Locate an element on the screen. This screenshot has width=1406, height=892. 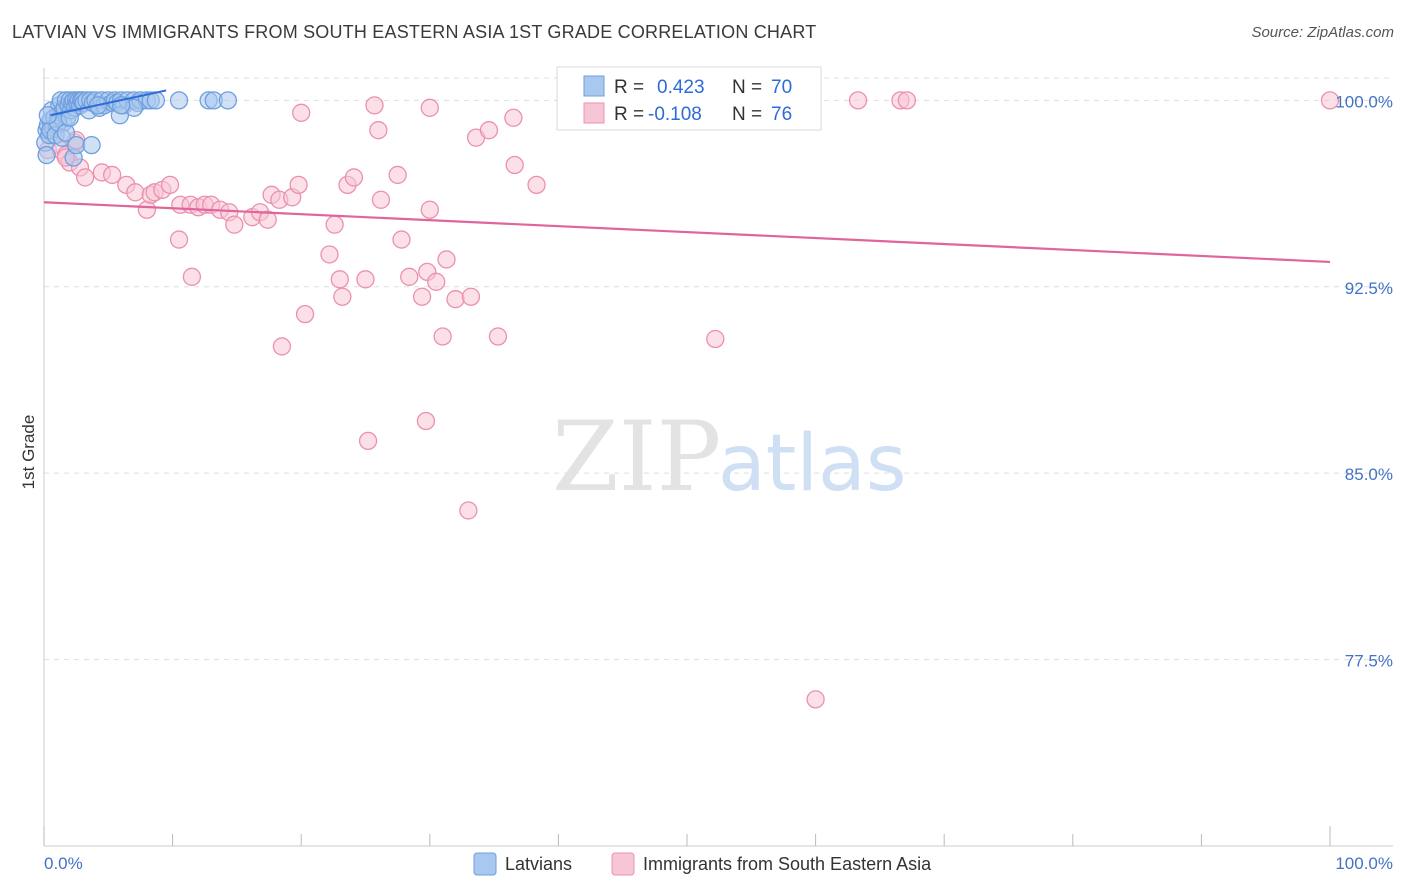
legend-n-label-latvians: N = is located at coordinates (747, 87).